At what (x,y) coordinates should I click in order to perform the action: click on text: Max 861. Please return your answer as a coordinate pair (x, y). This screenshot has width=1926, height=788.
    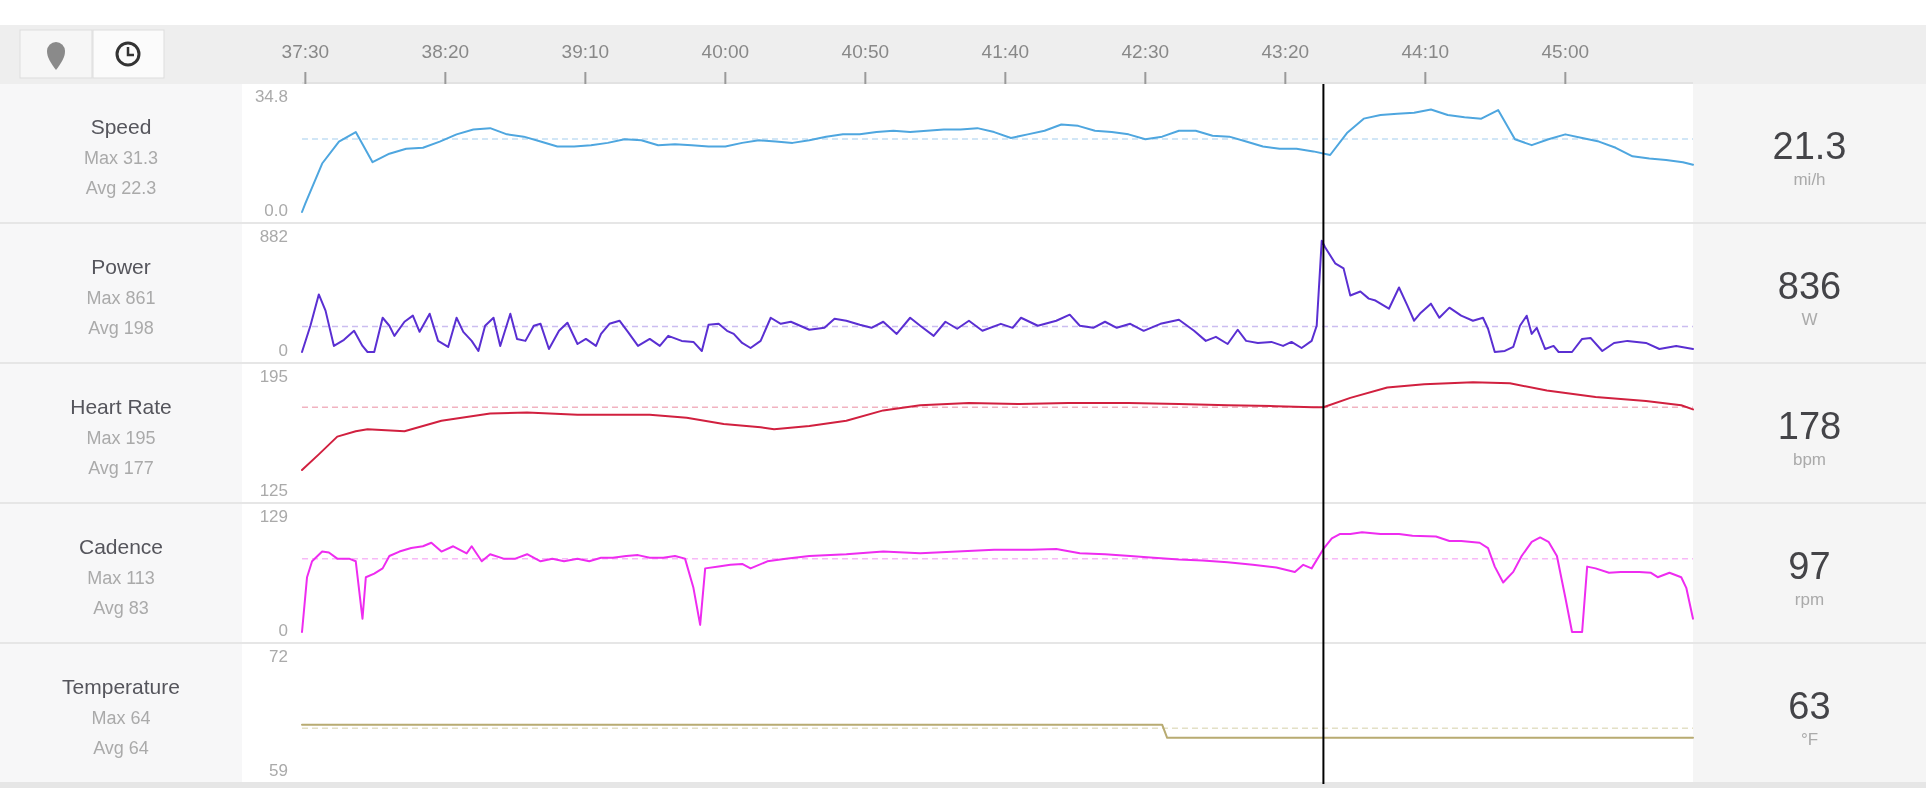
    Looking at the image, I should click on (121, 298).